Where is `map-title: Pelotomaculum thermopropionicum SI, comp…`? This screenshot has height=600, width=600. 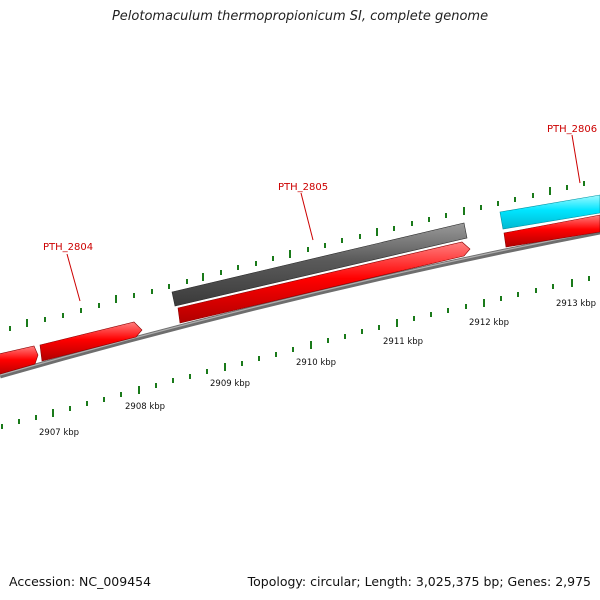 map-title: Pelotomaculum thermopropionicum SI, comp… is located at coordinates (300, 16).